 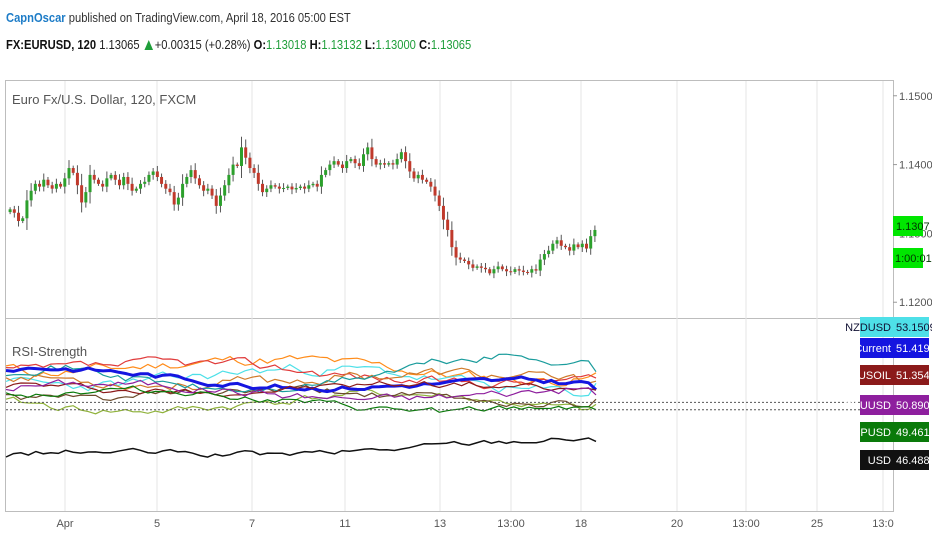 What do you see at coordinates (252, 524) in the screenshot?
I see `time-axis-label: 7` at bounding box center [252, 524].